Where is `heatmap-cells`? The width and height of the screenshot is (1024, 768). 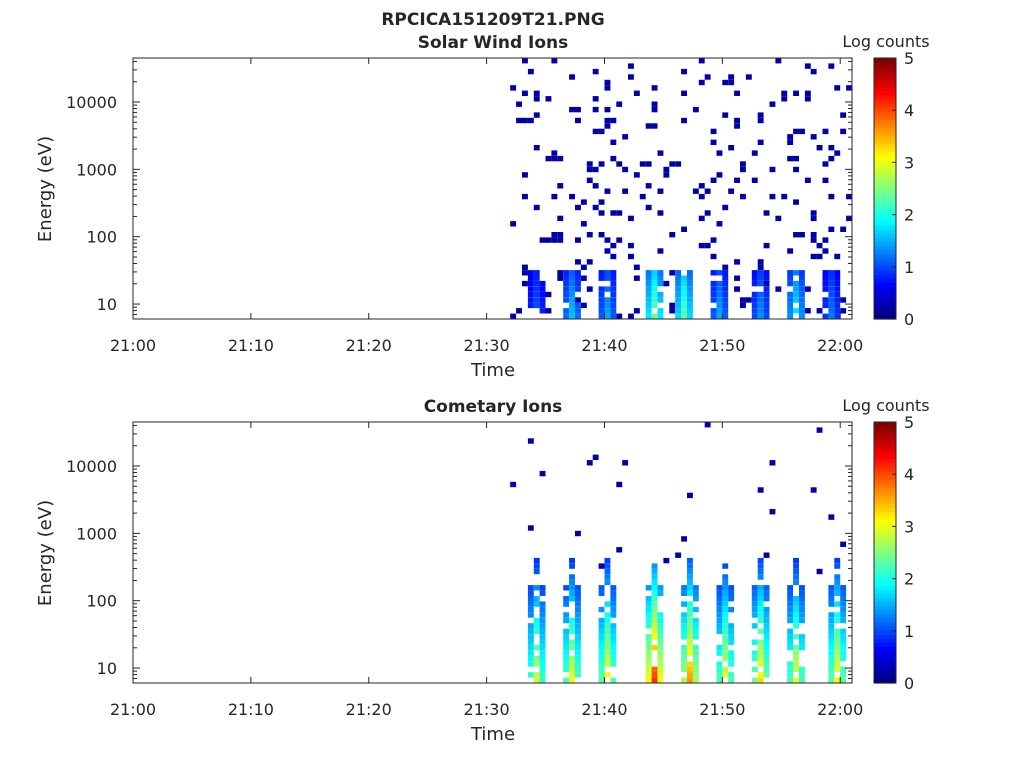
heatmap-cells is located at coordinates (681, 188).